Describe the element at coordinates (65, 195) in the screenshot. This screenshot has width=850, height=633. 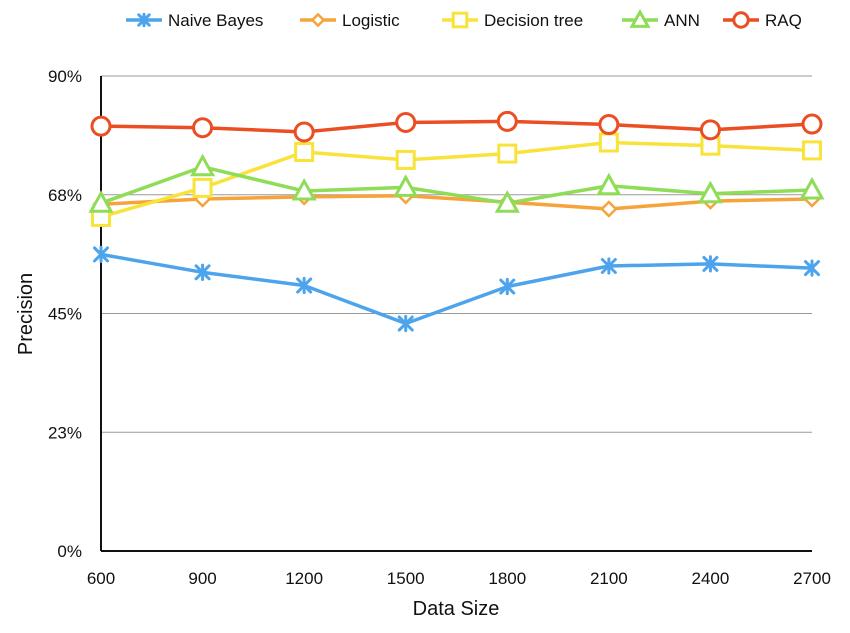
I see `y-tick-label: 68%` at that location.